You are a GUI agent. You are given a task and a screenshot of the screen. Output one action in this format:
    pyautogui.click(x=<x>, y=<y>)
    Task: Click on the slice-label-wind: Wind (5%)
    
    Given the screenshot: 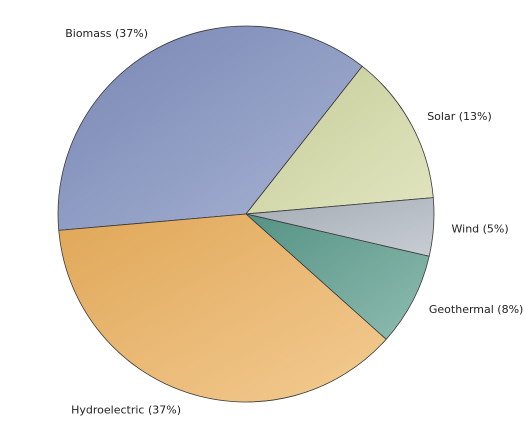 What is the action you would take?
    pyautogui.click(x=480, y=228)
    